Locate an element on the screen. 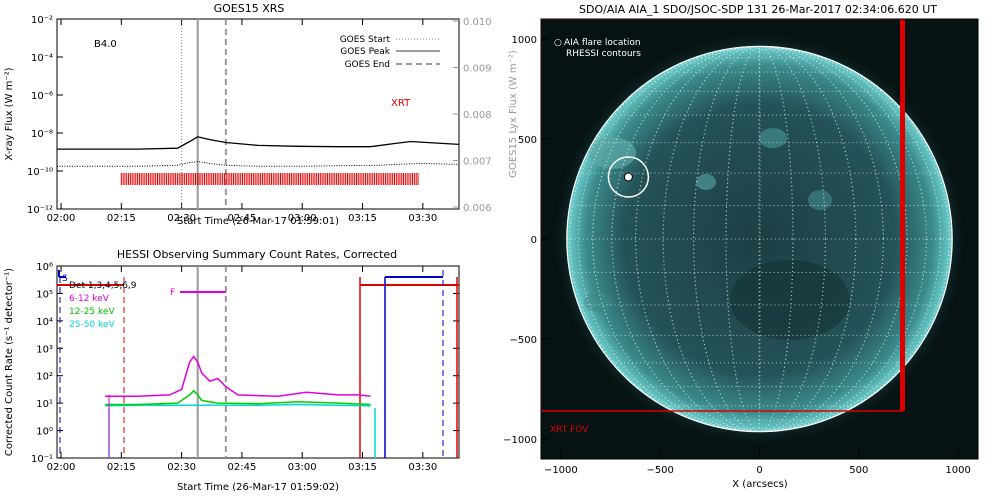 The width and height of the screenshot is (1000, 500). hessi-x-tick-label: 03:30 is located at coordinates (422, 467).